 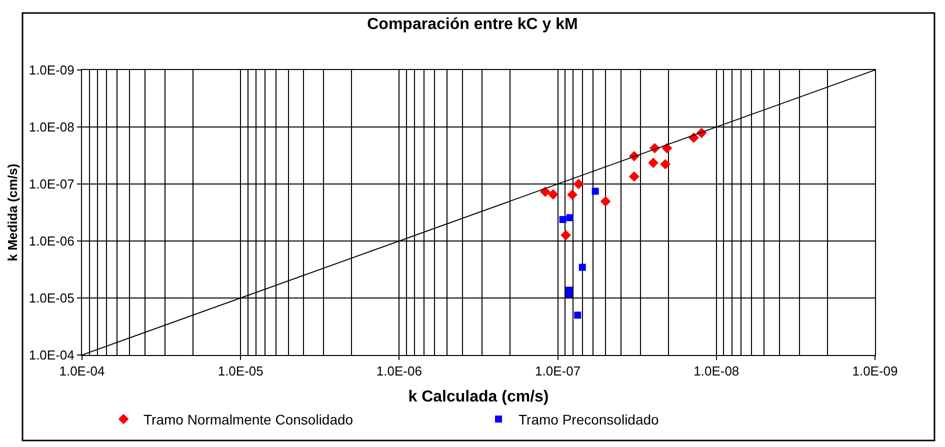 What do you see at coordinates (478, 397) in the screenshot?
I see `x-axis-title: k Calculada (cm/s)` at bounding box center [478, 397].